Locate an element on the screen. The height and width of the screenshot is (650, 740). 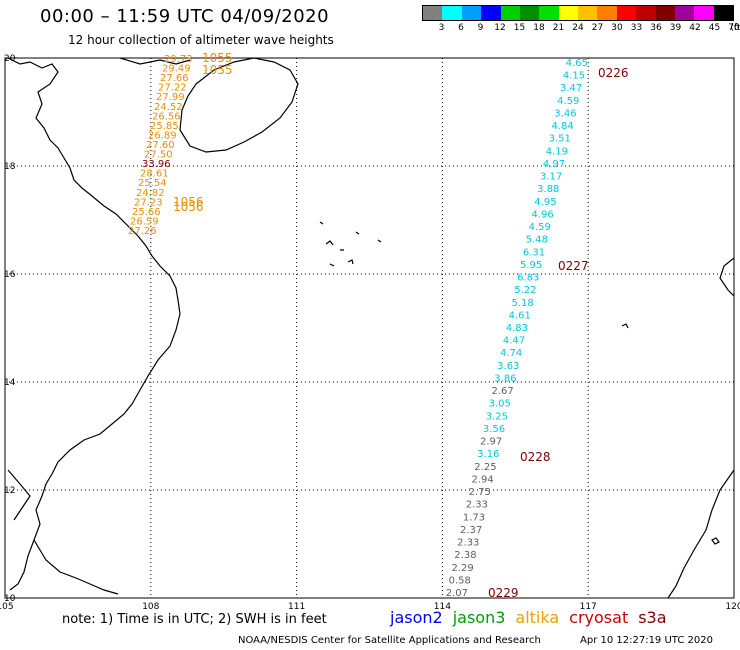
wave-height-label: 2.37 is located at coordinates (471, 530).